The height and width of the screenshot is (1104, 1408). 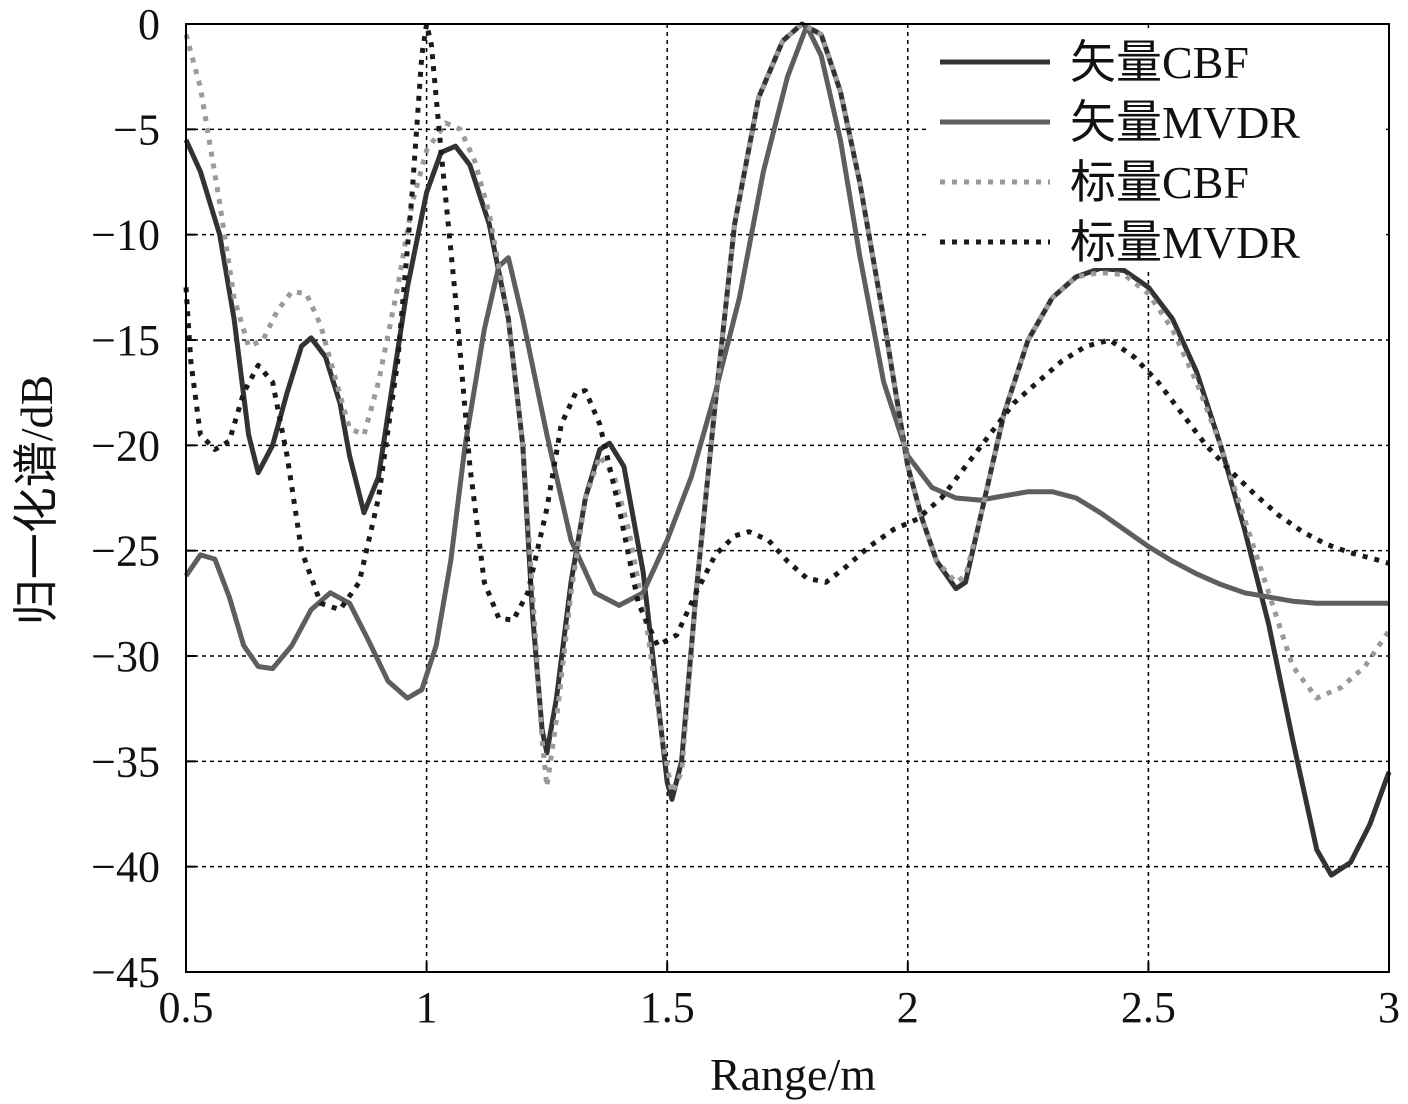 I want to click on legend-label-2: 标量CBF, so click(x=1159, y=182).